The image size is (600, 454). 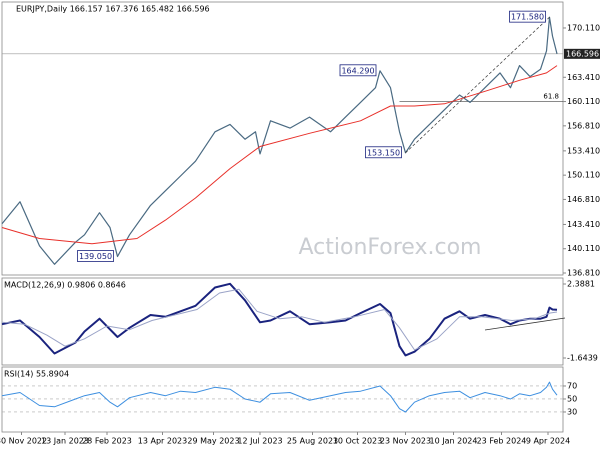 I want to click on watermark: ActionForex.com, so click(x=390, y=247).